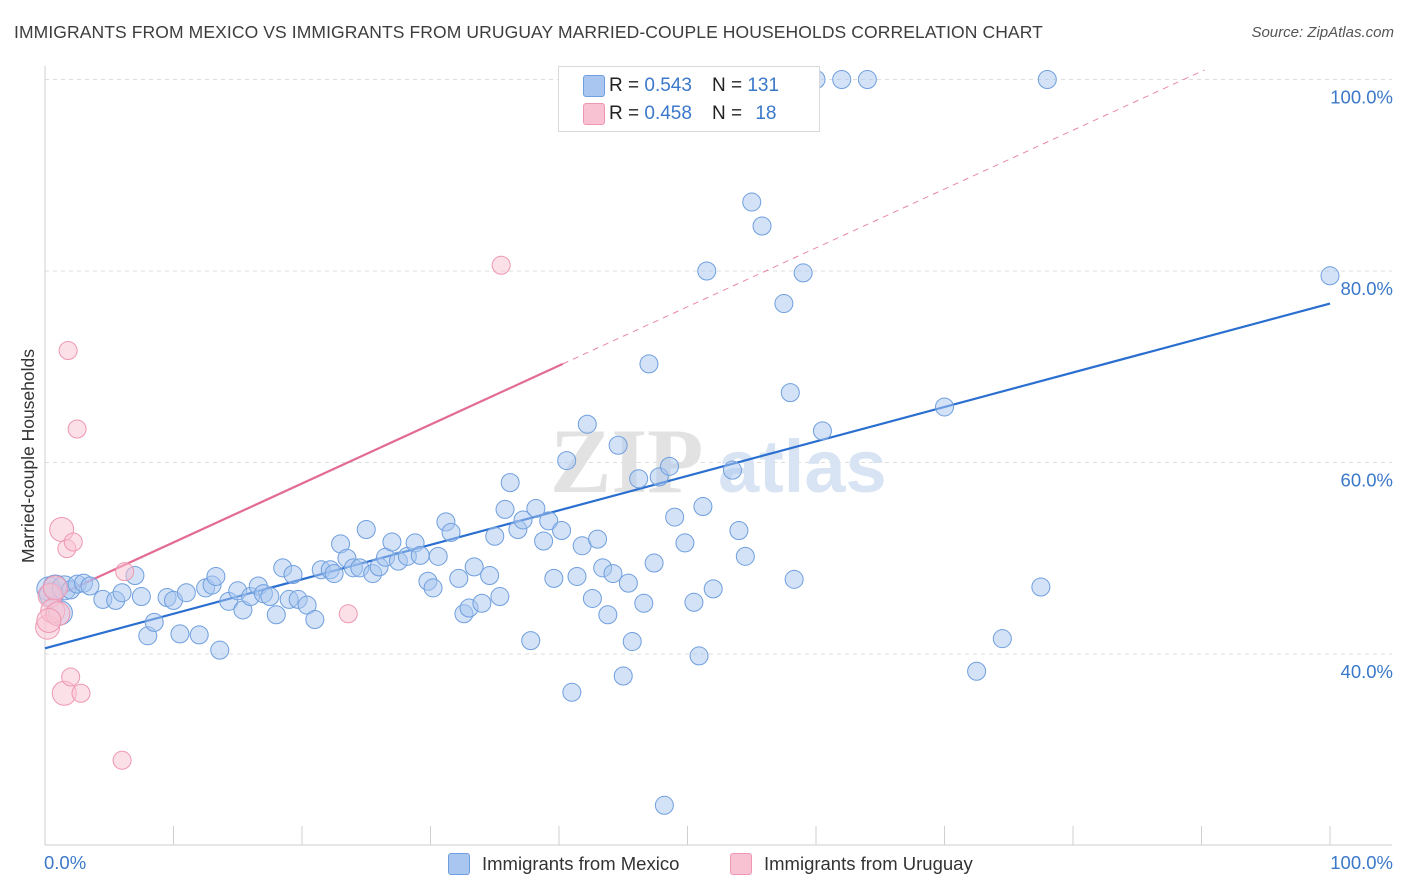  I want to click on legend-r-value-uruguay: 0.458, so click(668, 113).